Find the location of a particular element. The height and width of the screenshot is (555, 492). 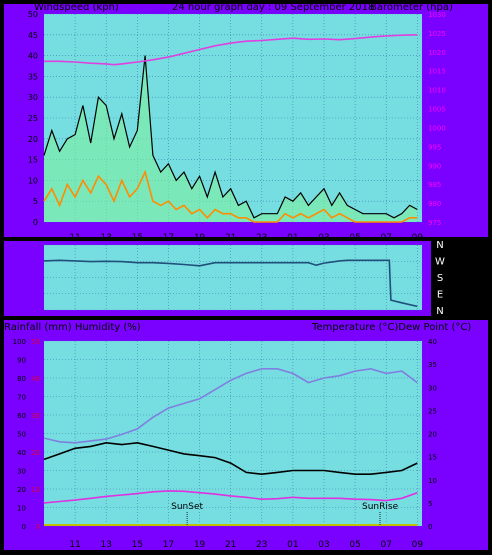

temperature-tick-label: 25 is located at coordinates (432, 411).